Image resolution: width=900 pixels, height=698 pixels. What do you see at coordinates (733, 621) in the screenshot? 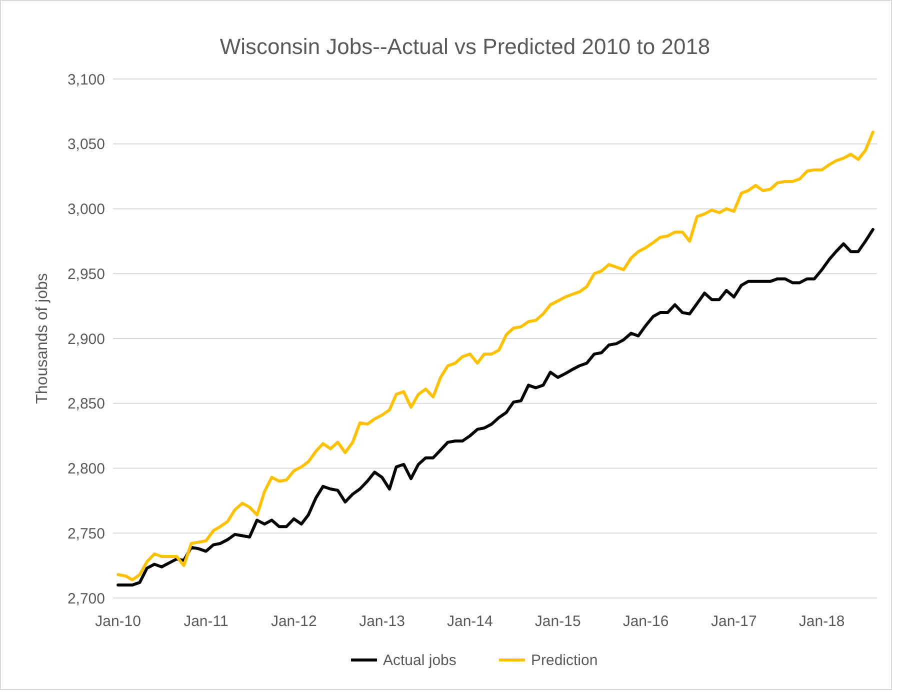
I see `x-tick-label: Jan-17` at bounding box center [733, 621].